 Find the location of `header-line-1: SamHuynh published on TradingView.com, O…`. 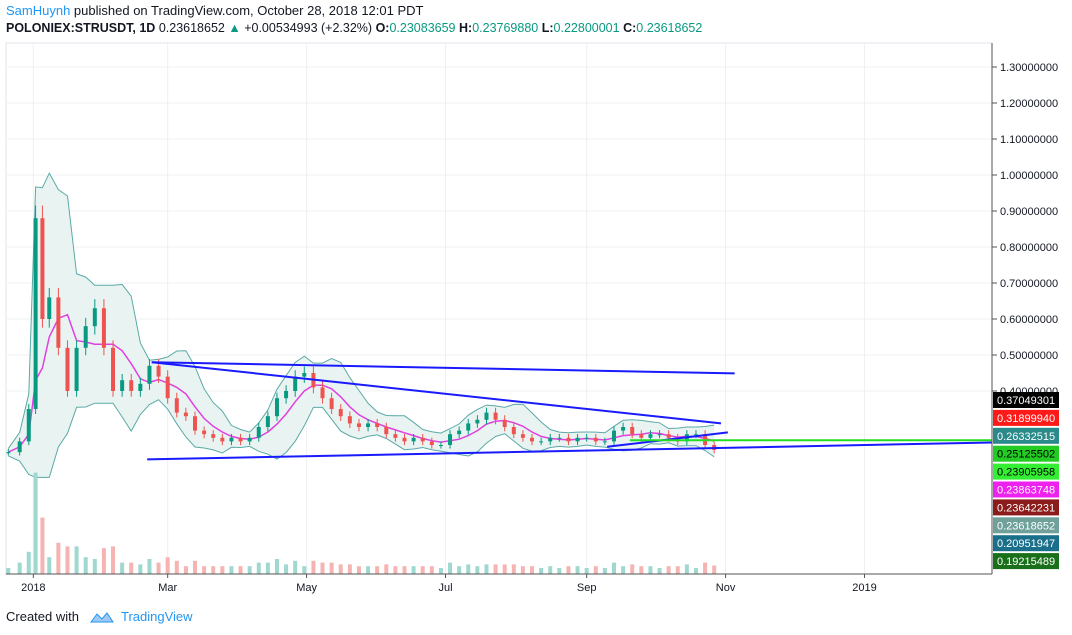

header-line-1: SamHuynh published on TradingView.com, O… is located at coordinates (214, 10).